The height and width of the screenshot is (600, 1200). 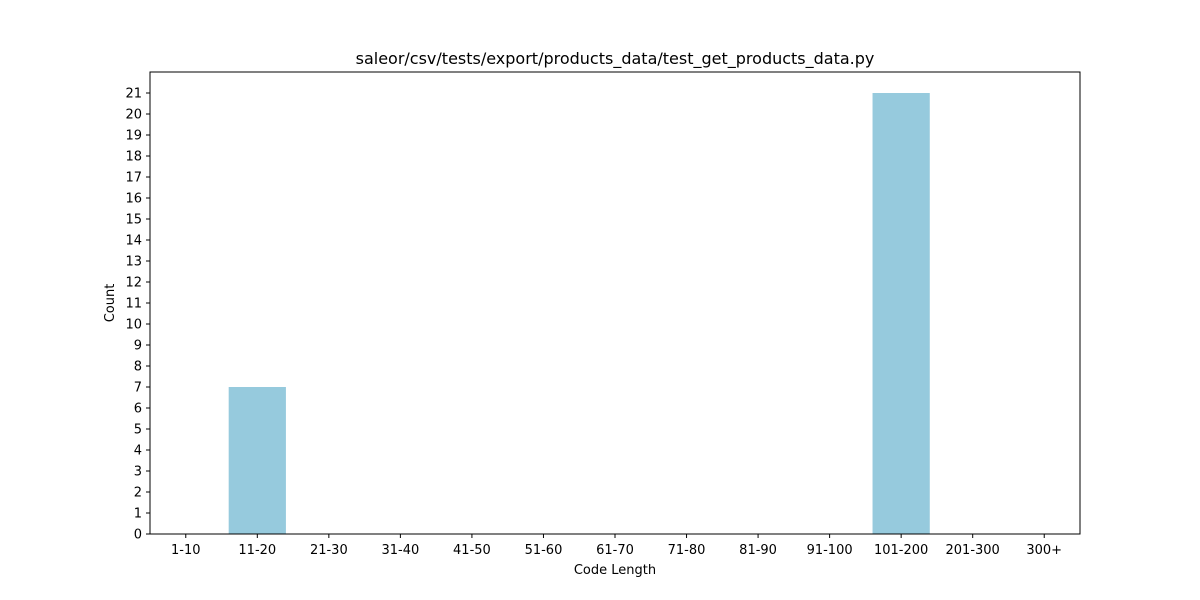 What do you see at coordinates (138, 430) in the screenshot?
I see `y-tick-label: 5` at bounding box center [138, 430].